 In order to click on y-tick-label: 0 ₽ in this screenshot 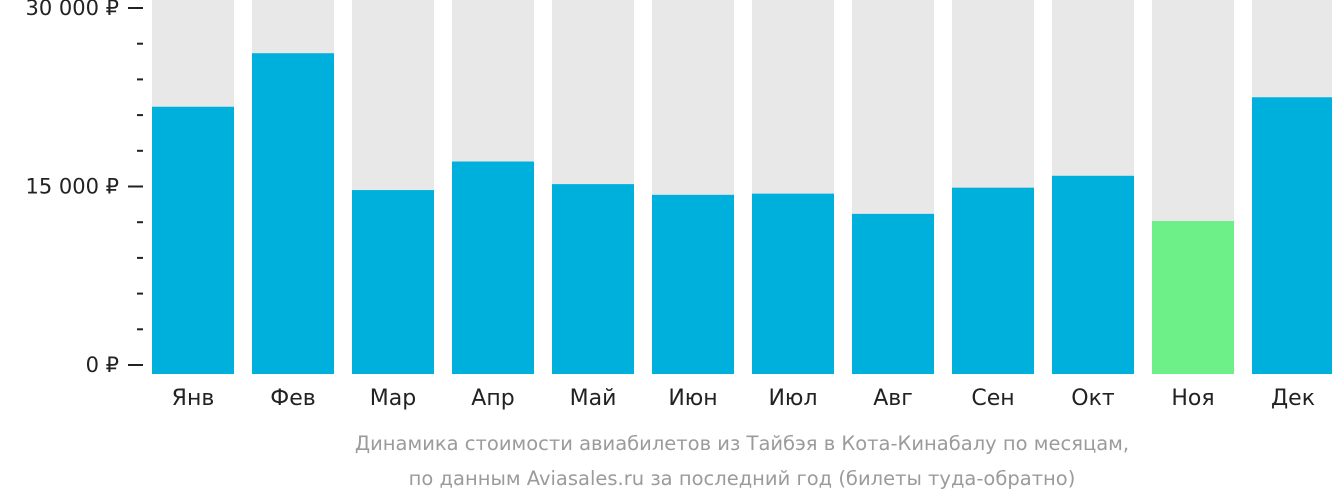, I will do `click(102, 365)`.